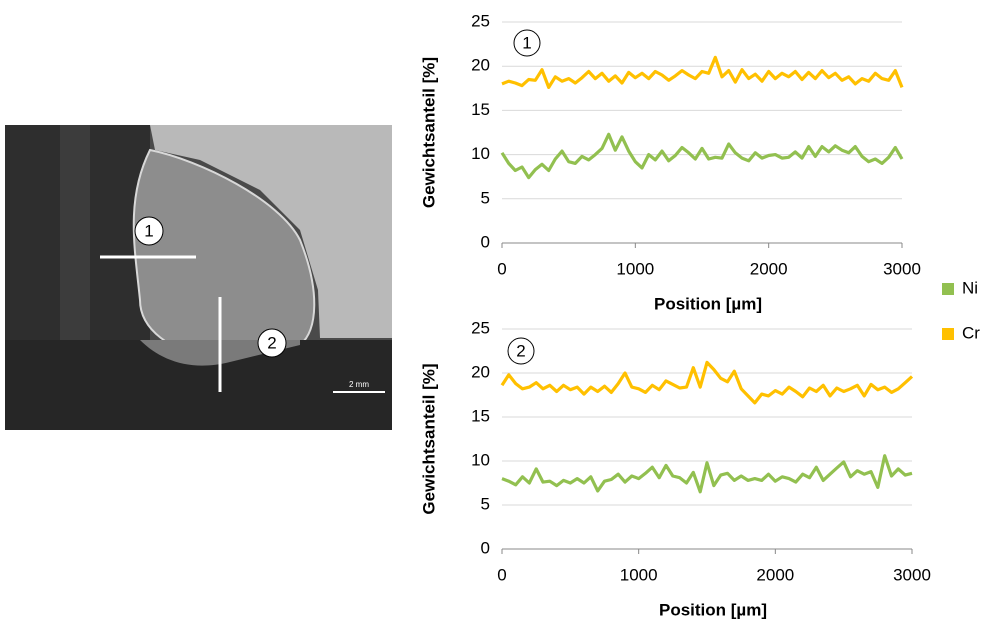  What do you see at coordinates (75, 232) in the screenshot?
I see `rod-highlight` at bounding box center [75, 232].